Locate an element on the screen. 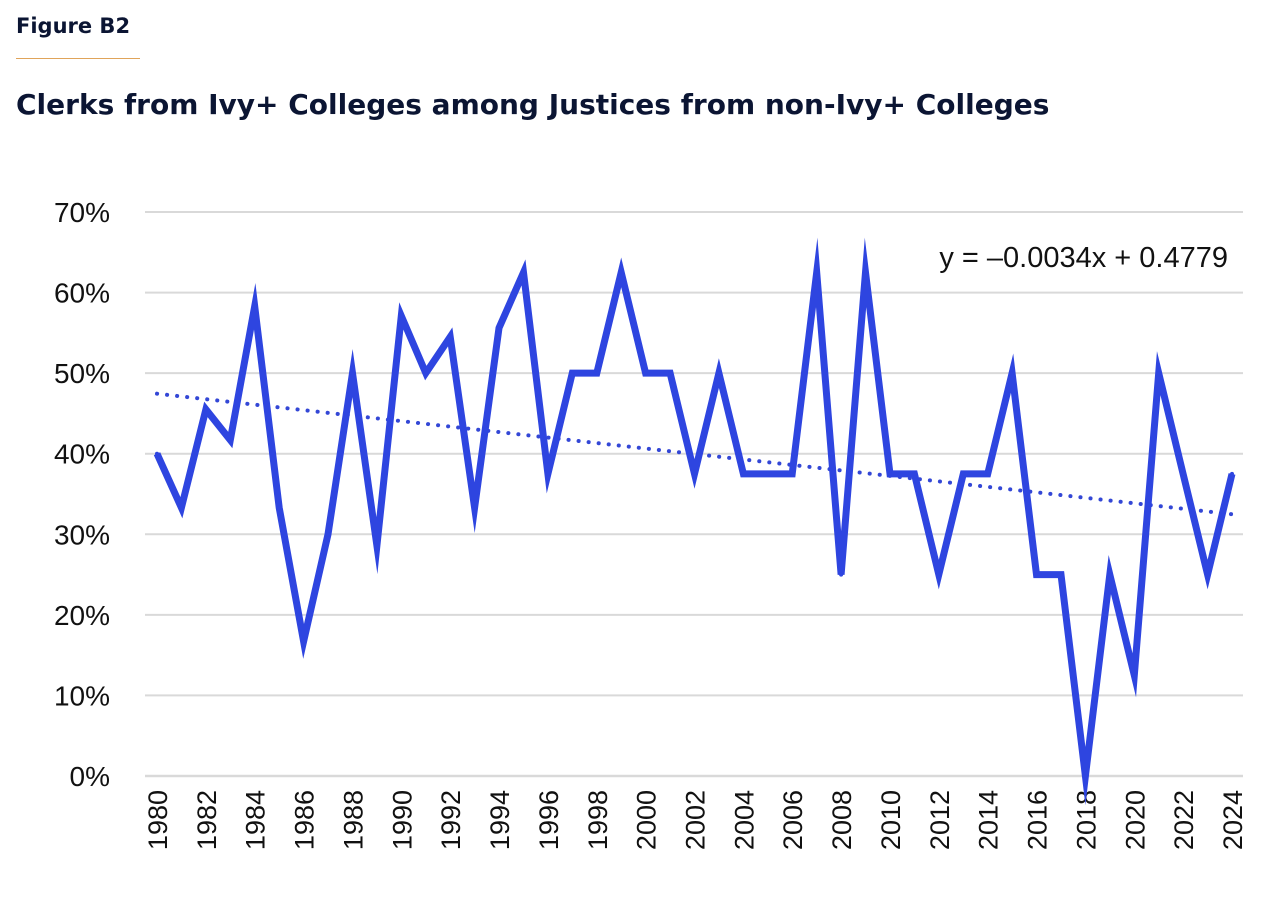  trendline-group is located at coordinates (694, 454).